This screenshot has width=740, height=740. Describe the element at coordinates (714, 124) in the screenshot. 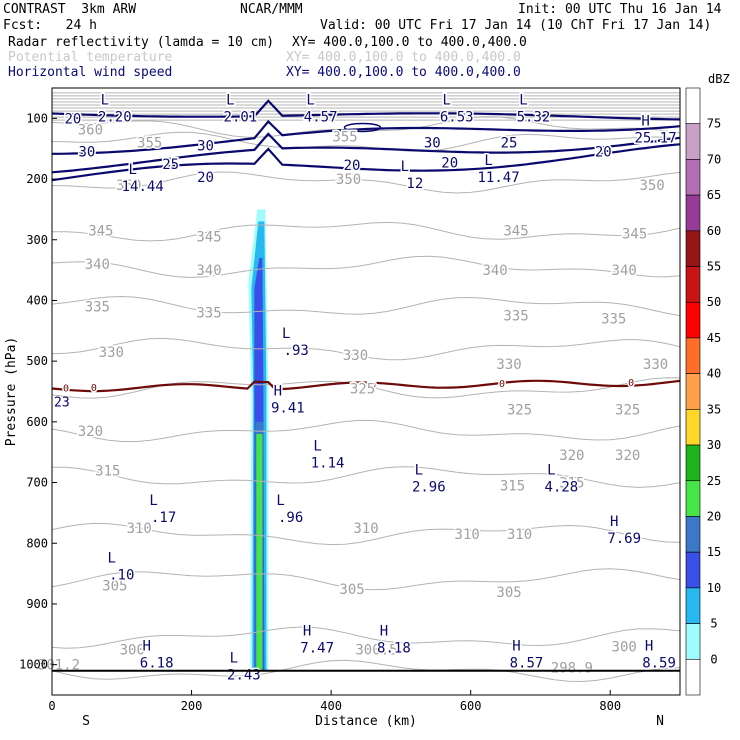

I see `colorbar-level-label: 75` at that location.